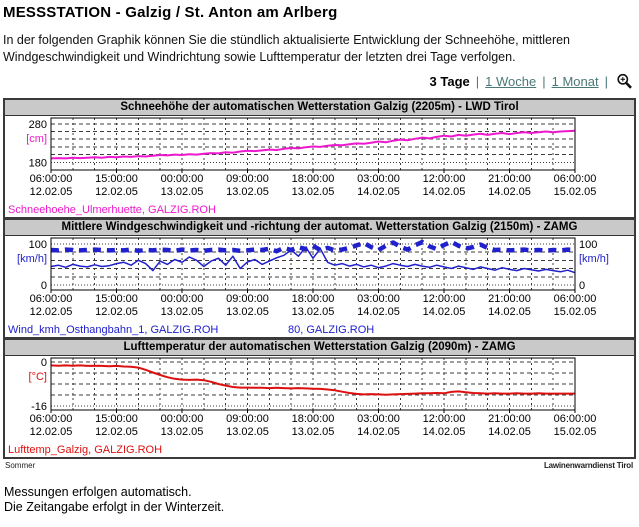 The height and width of the screenshot is (527, 639). Describe the element at coordinates (38, 124) in the screenshot. I see `svg-text: 280` at that location.